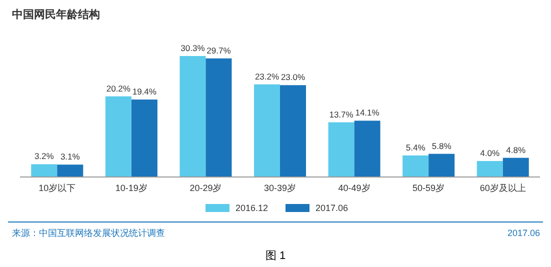 The height and width of the screenshot is (267, 551). What do you see at coordinates (219, 50) in the screenshot?
I see `data-label: 29.7%` at bounding box center [219, 50].